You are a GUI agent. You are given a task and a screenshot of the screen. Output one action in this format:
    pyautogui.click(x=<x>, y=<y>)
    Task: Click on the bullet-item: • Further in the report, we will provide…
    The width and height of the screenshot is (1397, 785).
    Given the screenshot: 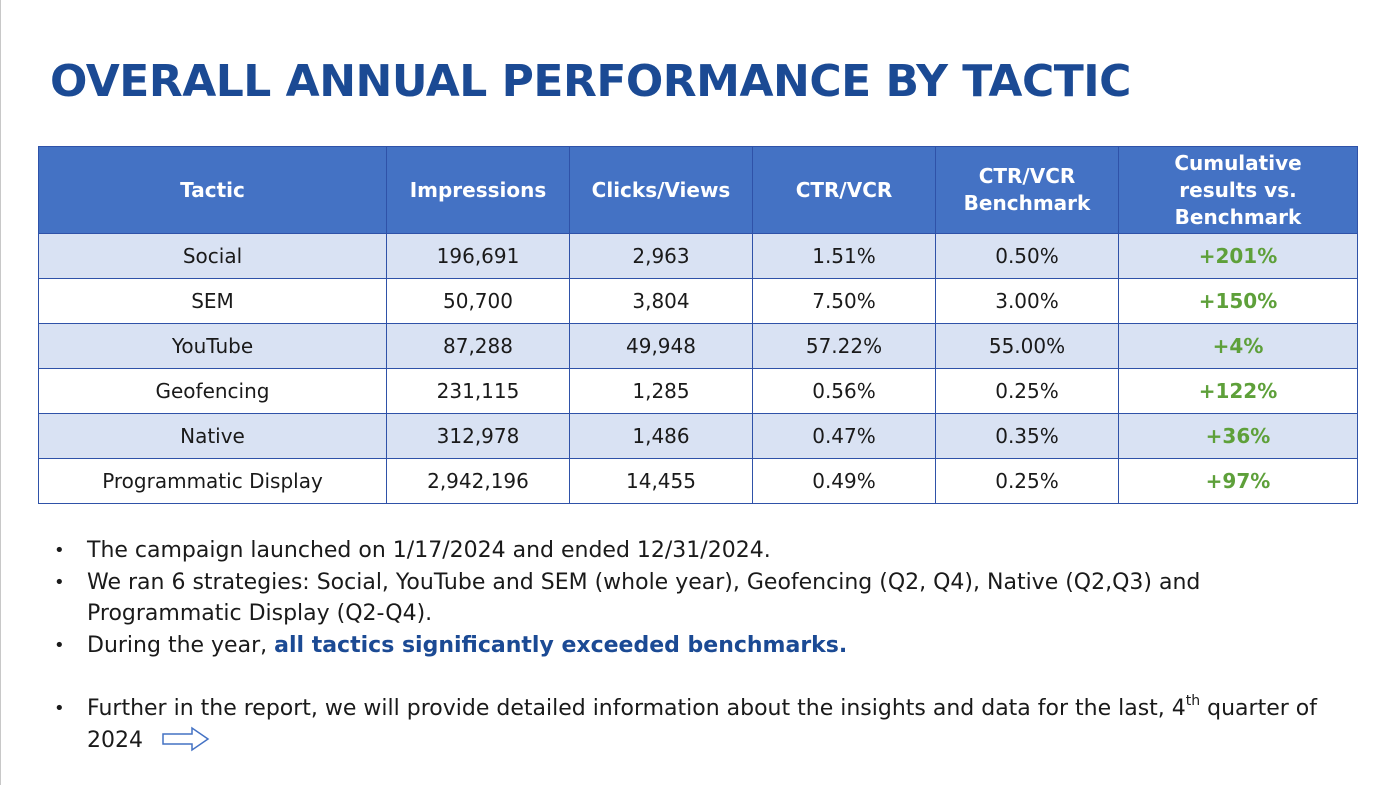 What is the action you would take?
    pyautogui.click(x=658, y=724)
    